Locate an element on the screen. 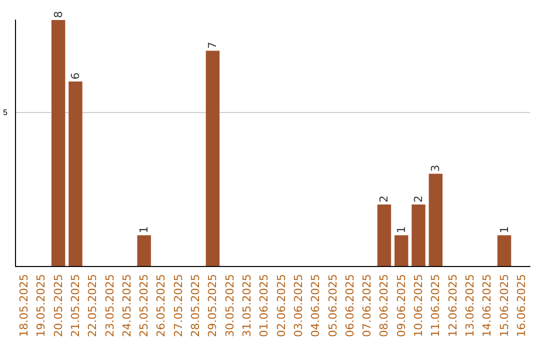 The height and width of the screenshot is (340, 540). data-label: 8 is located at coordinates (58, 14).